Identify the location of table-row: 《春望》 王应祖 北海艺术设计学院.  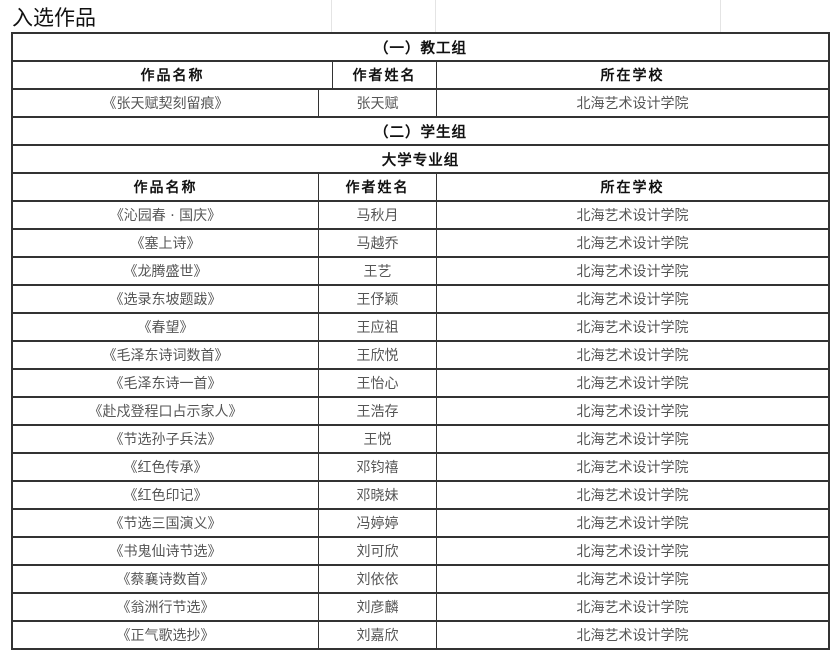
(420, 328).